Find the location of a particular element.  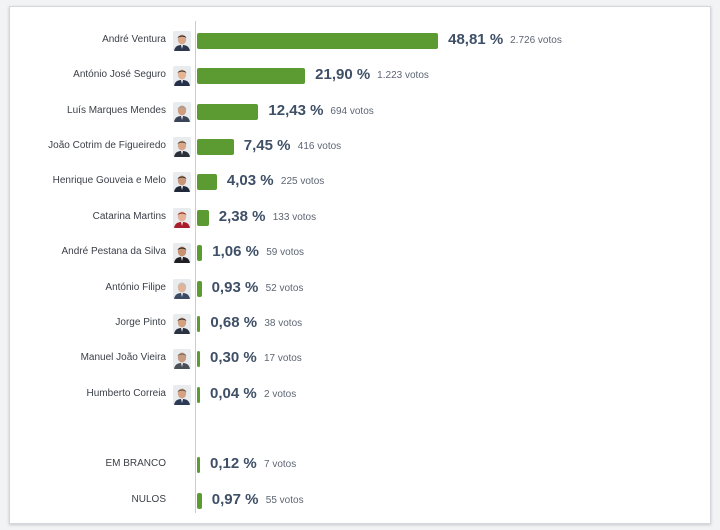

percentage-label: 48,81 % is located at coordinates (476, 39).